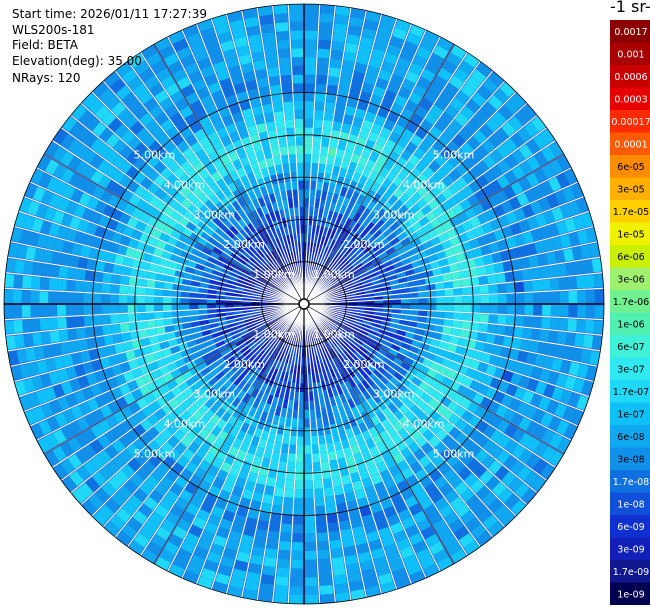 The image size is (650, 610). I want to click on range-ring-label: 1.00km, so click(334, 334).